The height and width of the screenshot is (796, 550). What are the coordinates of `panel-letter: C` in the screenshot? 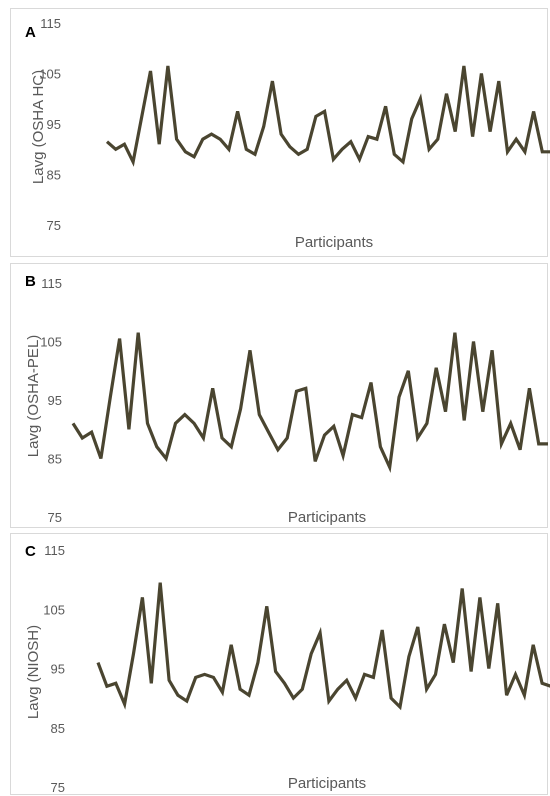 It's located at (30, 551).